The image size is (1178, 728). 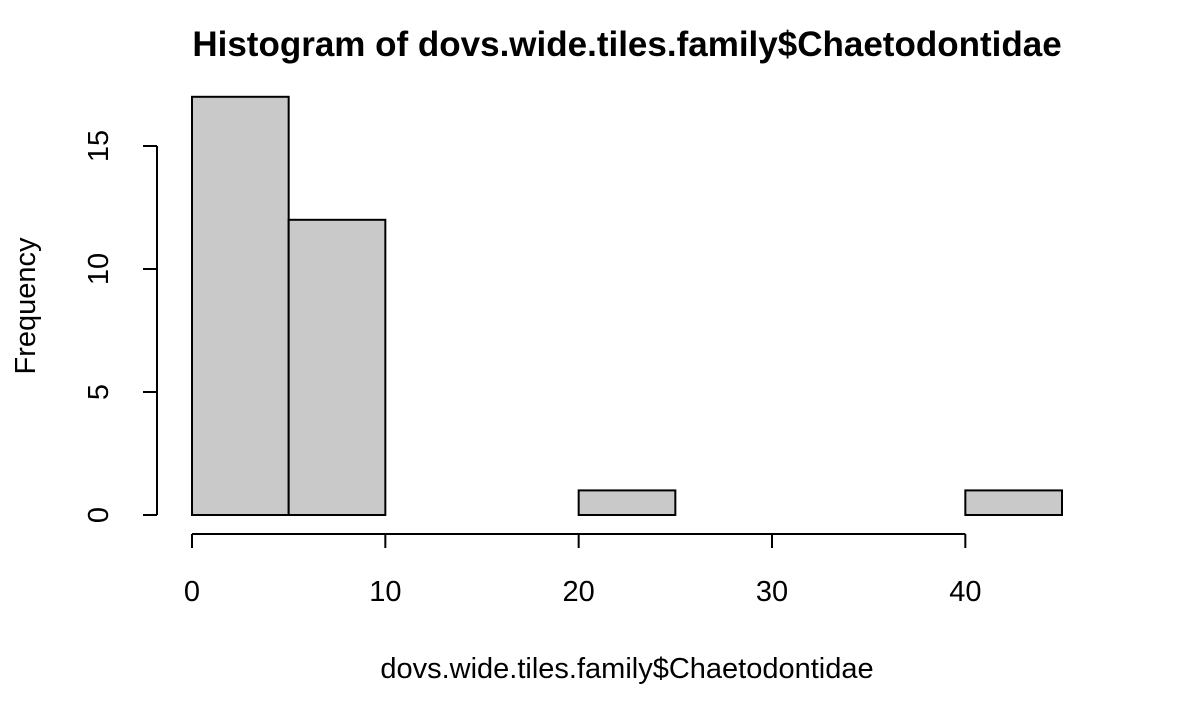 What do you see at coordinates (99, 269) in the screenshot?
I see `y-tick-label-10: 10` at bounding box center [99, 269].